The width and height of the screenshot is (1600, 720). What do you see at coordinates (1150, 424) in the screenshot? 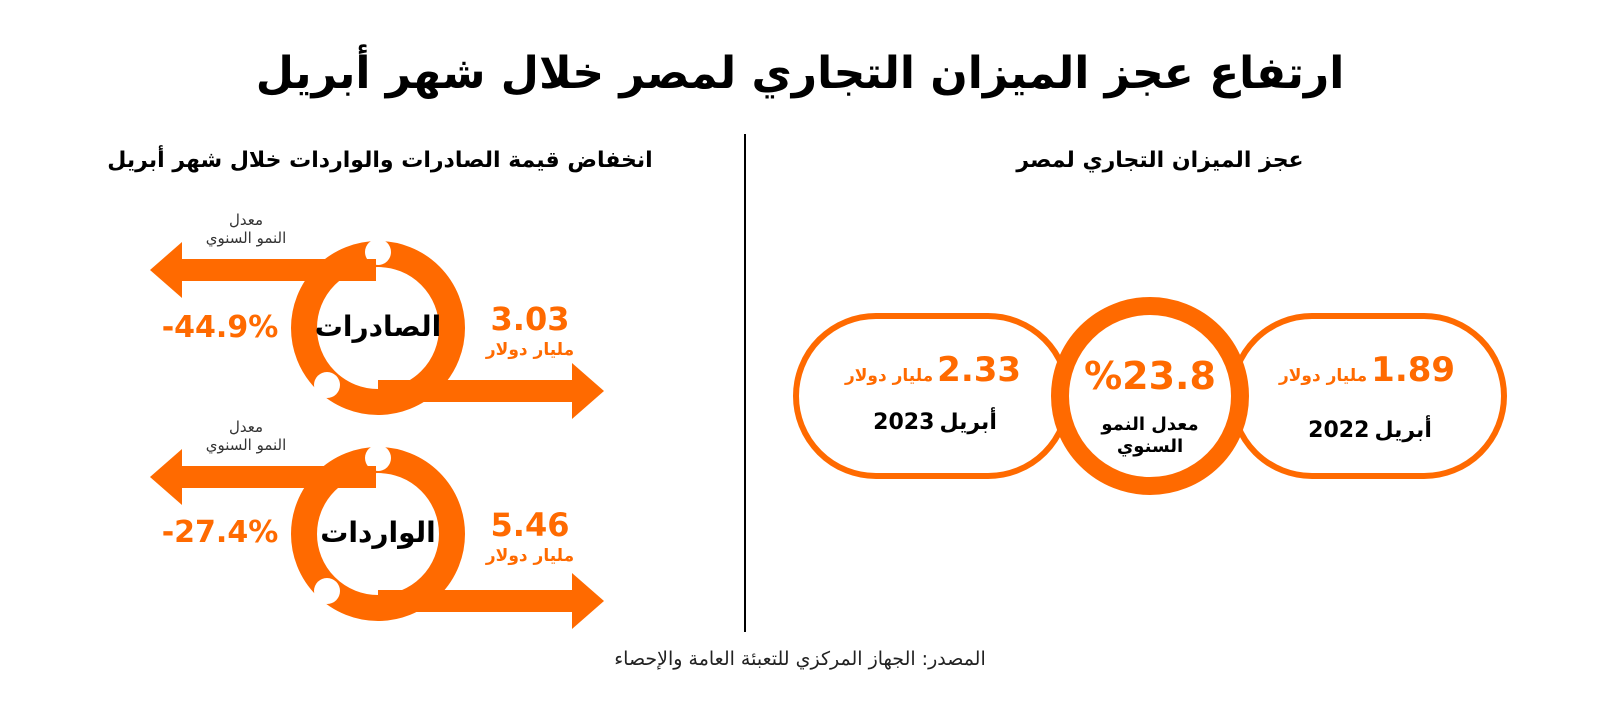
I see `growth-label-line1: معدل النمو` at bounding box center [1150, 424].